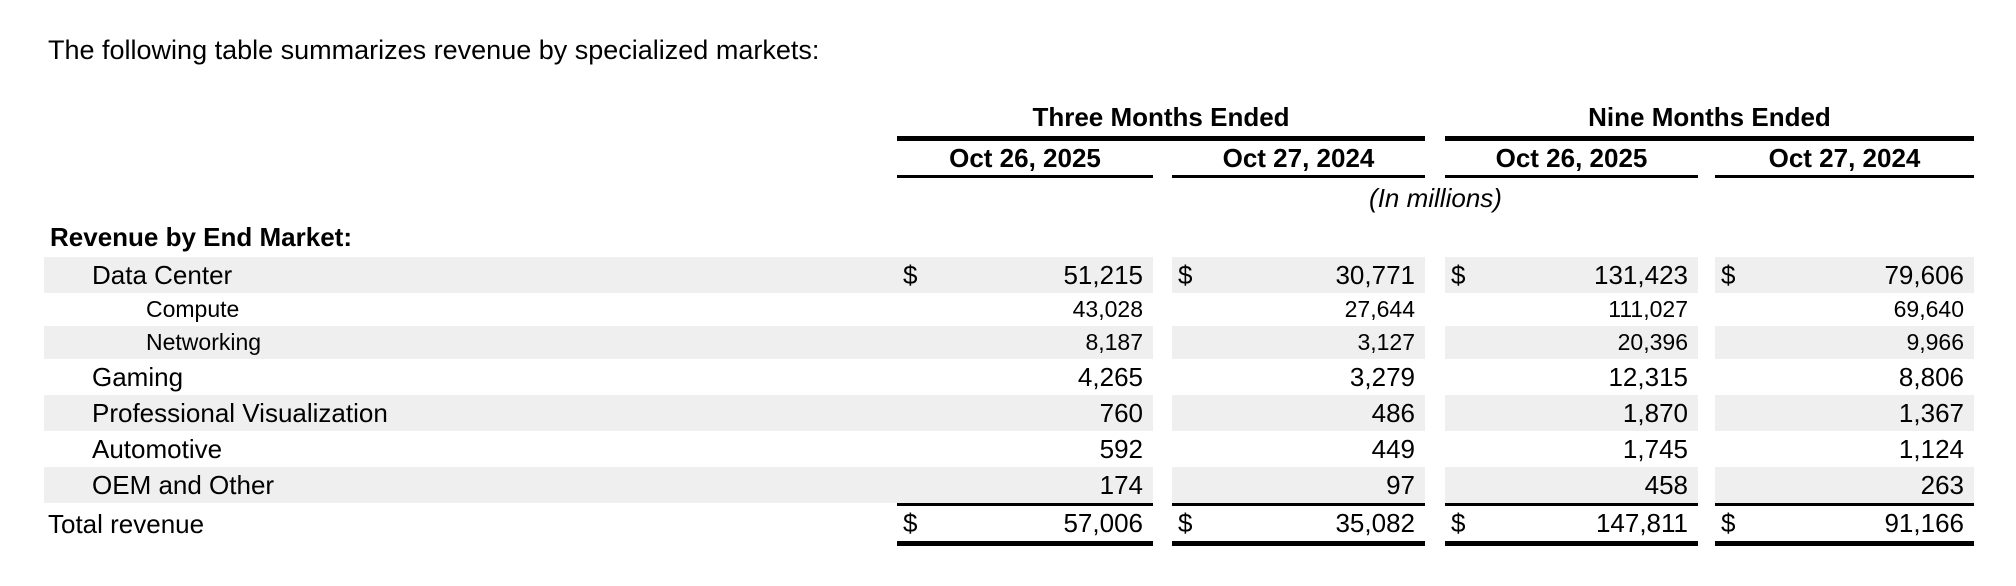  What do you see at coordinates (138, 376) in the screenshot?
I see `row-label: Gaming` at bounding box center [138, 376].